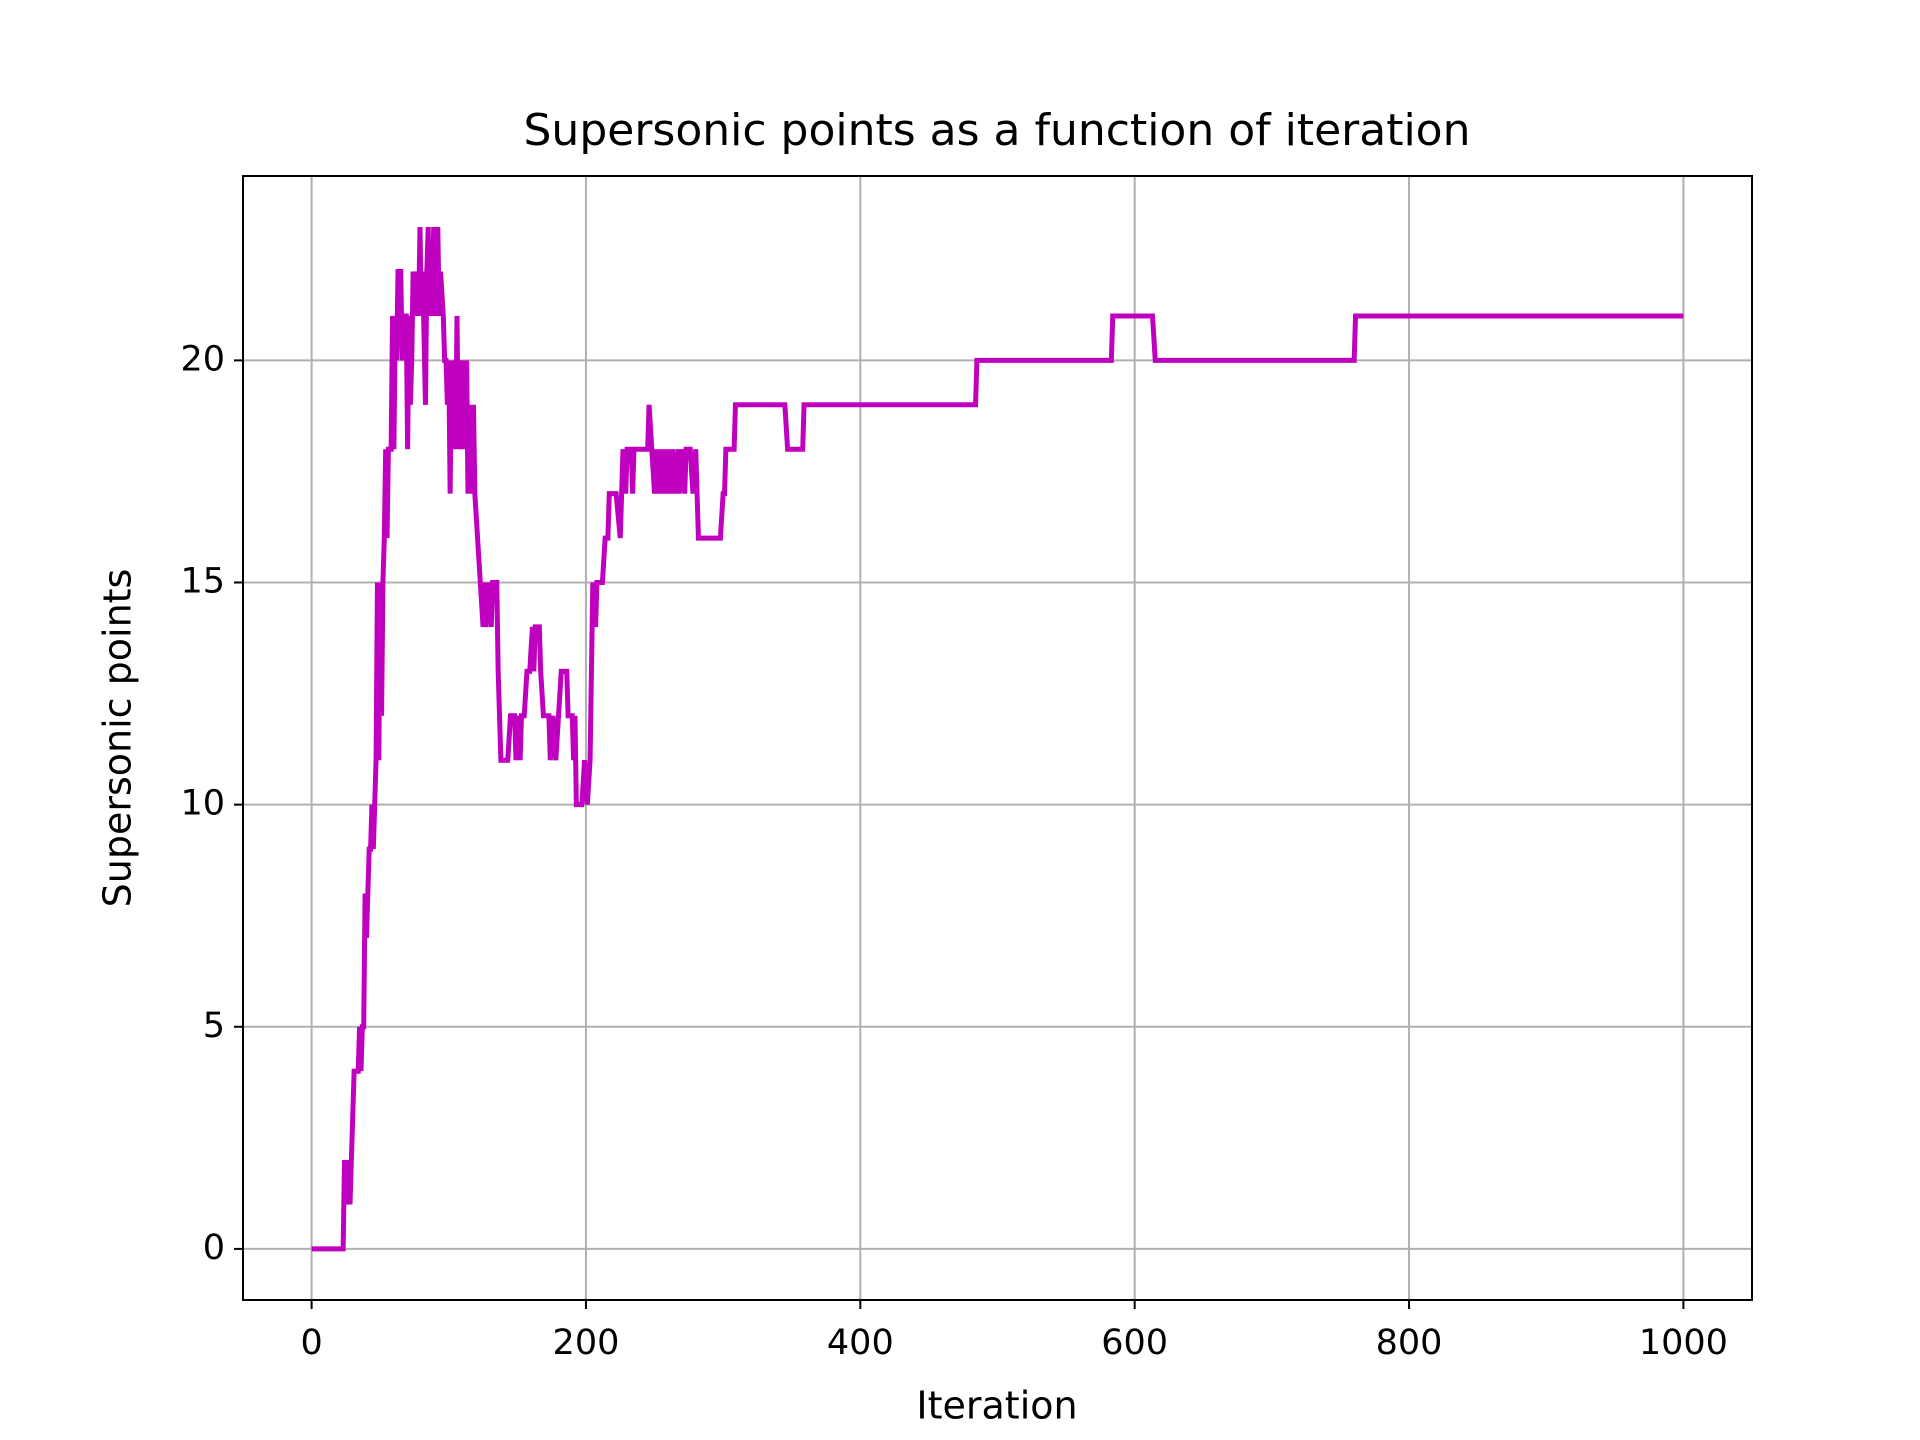  I want to click on y-tick-label: 20, so click(202, 359).